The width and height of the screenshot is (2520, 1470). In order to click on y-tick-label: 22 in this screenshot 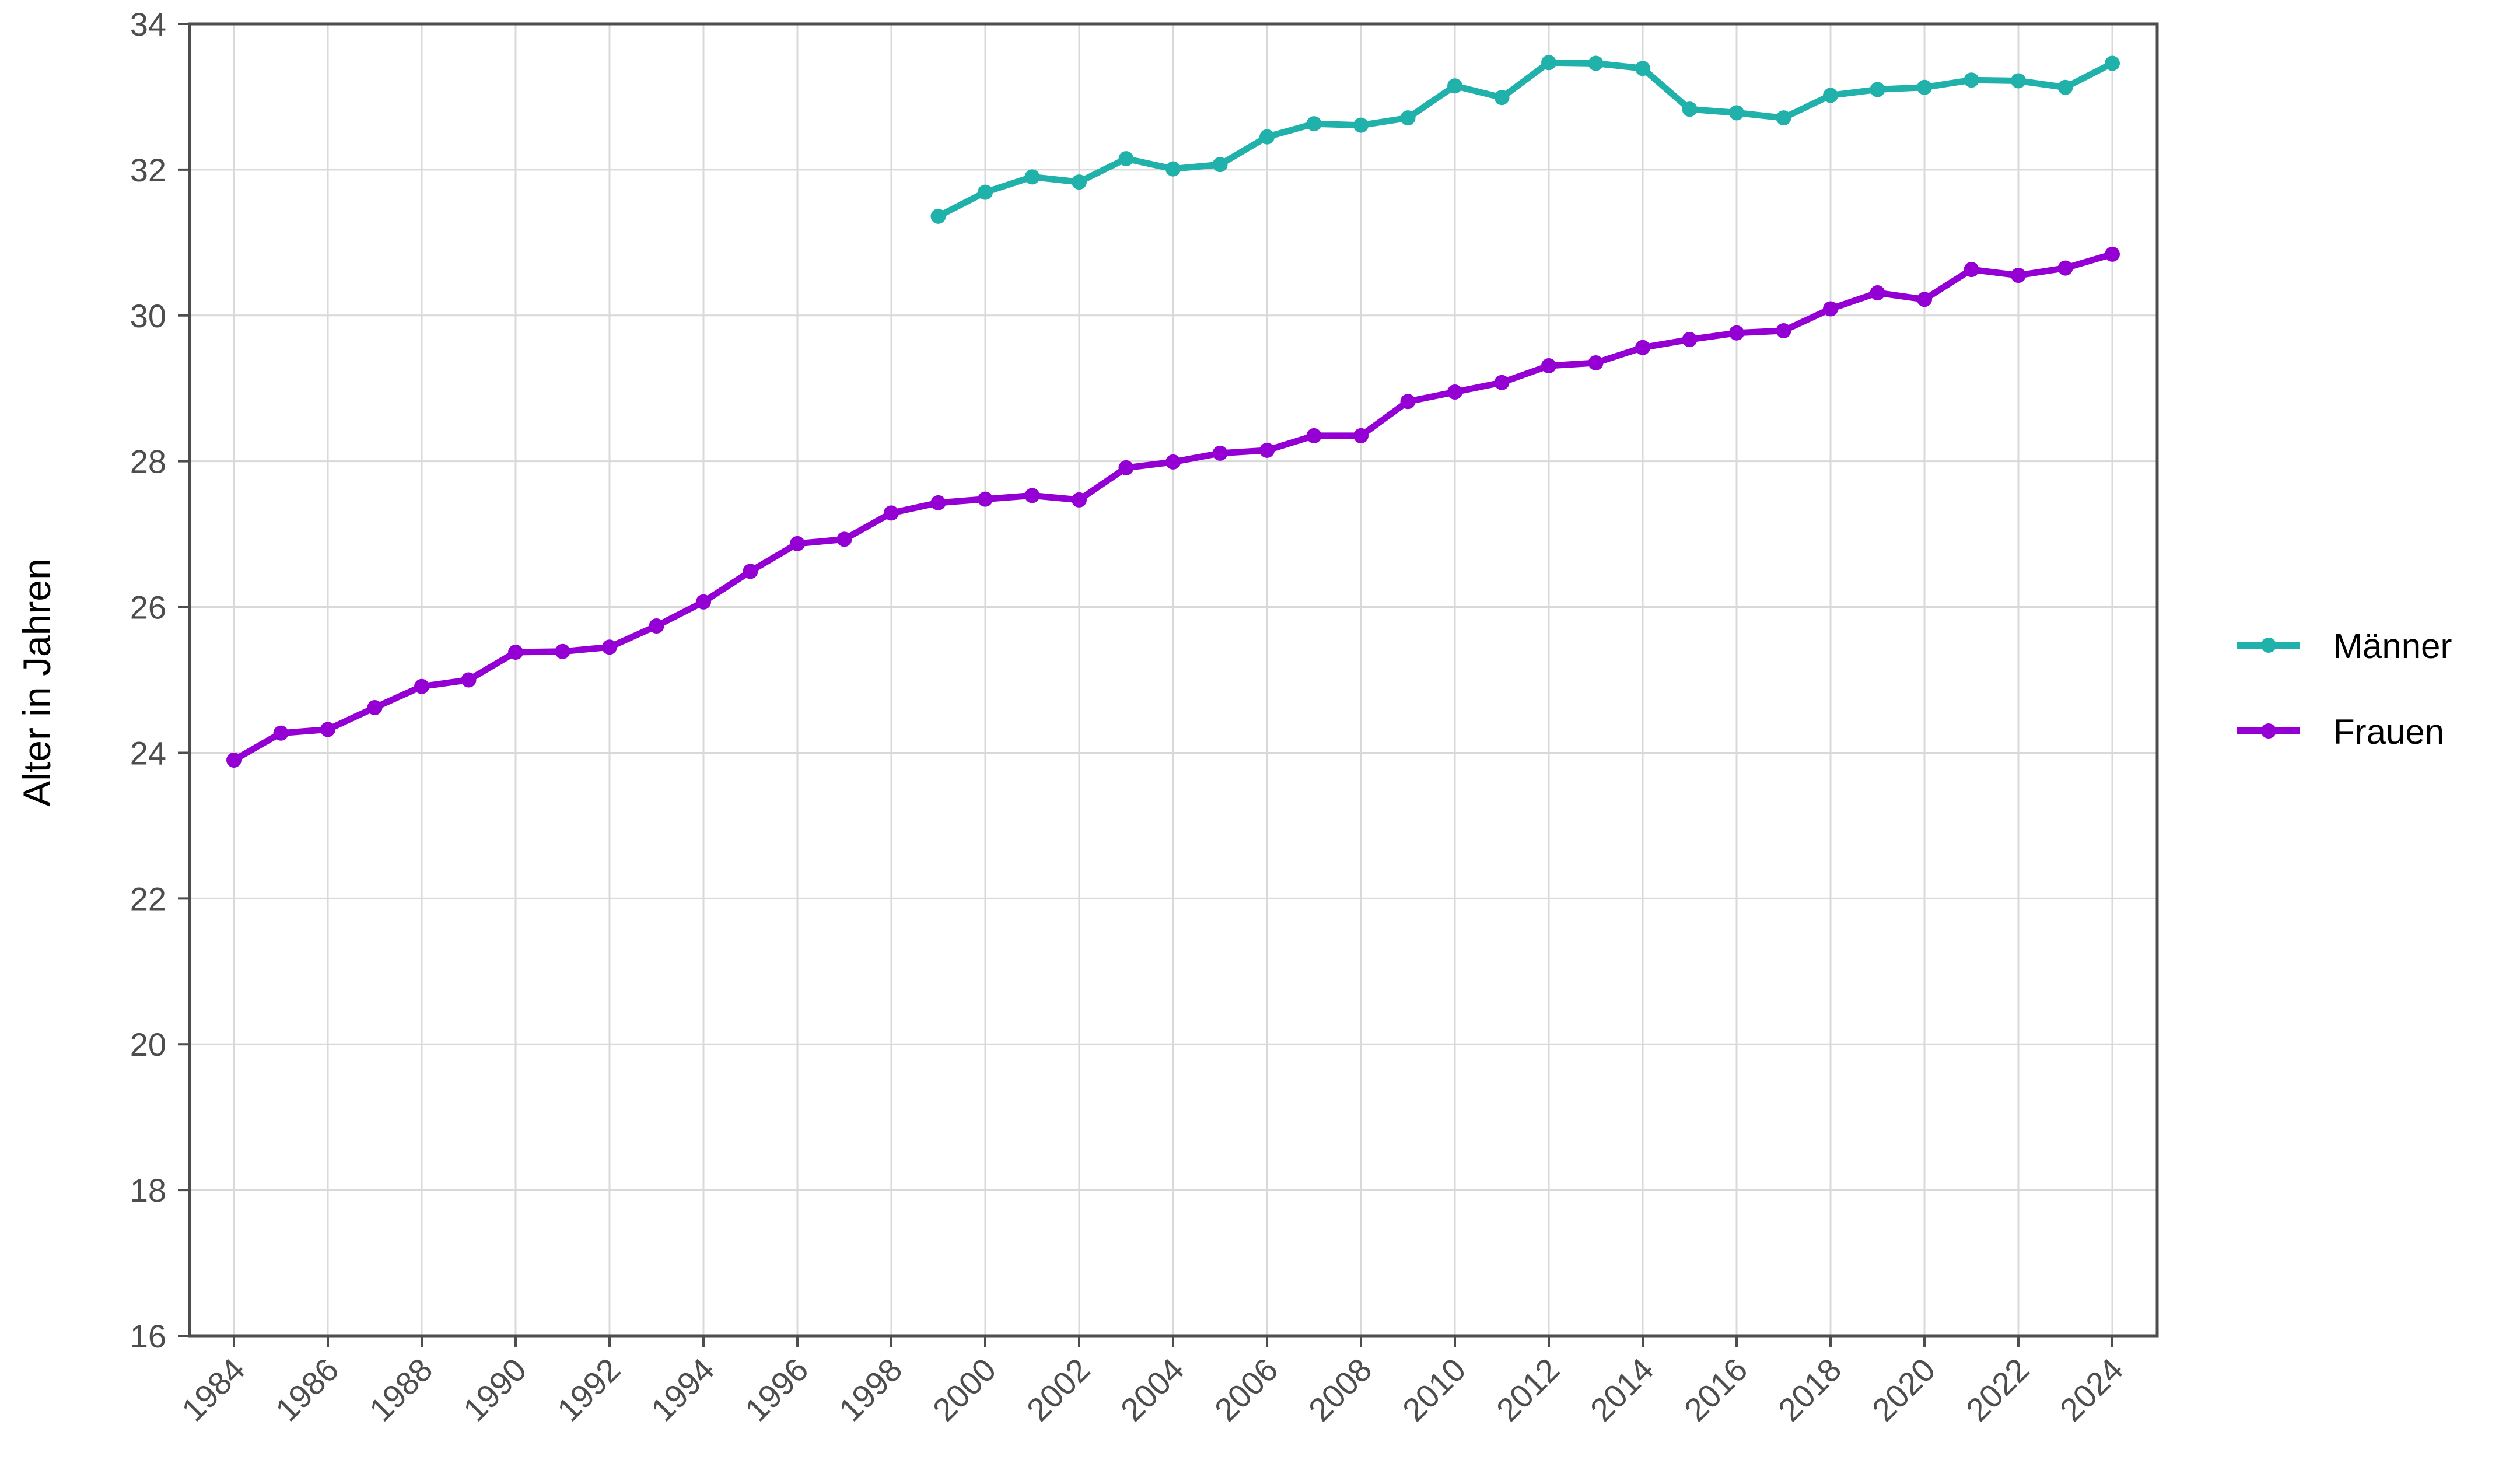, I will do `click(148, 898)`.